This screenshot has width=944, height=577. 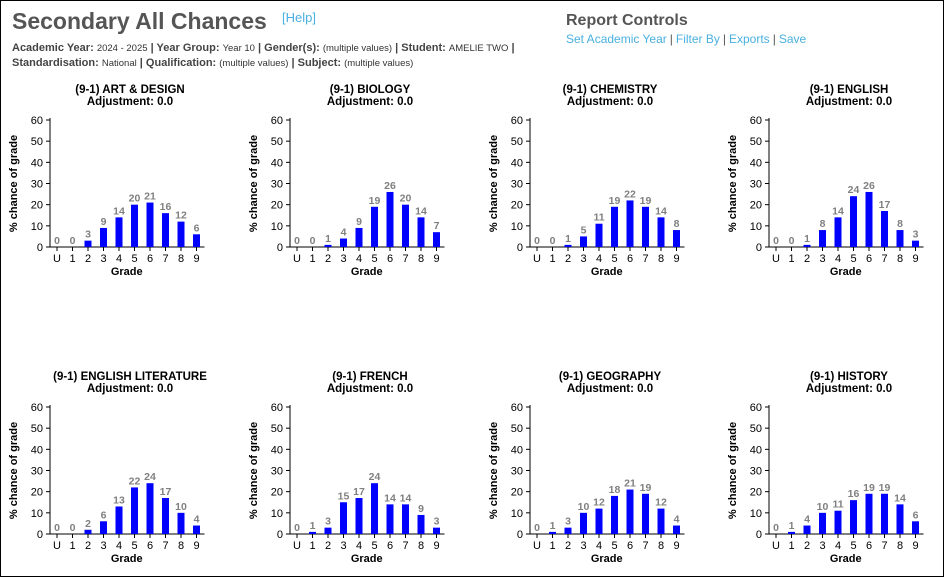 What do you see at coordinates (756, 142) in the screenshot?
I see `y-tick-label: 50` at bounding box center [756, 142].